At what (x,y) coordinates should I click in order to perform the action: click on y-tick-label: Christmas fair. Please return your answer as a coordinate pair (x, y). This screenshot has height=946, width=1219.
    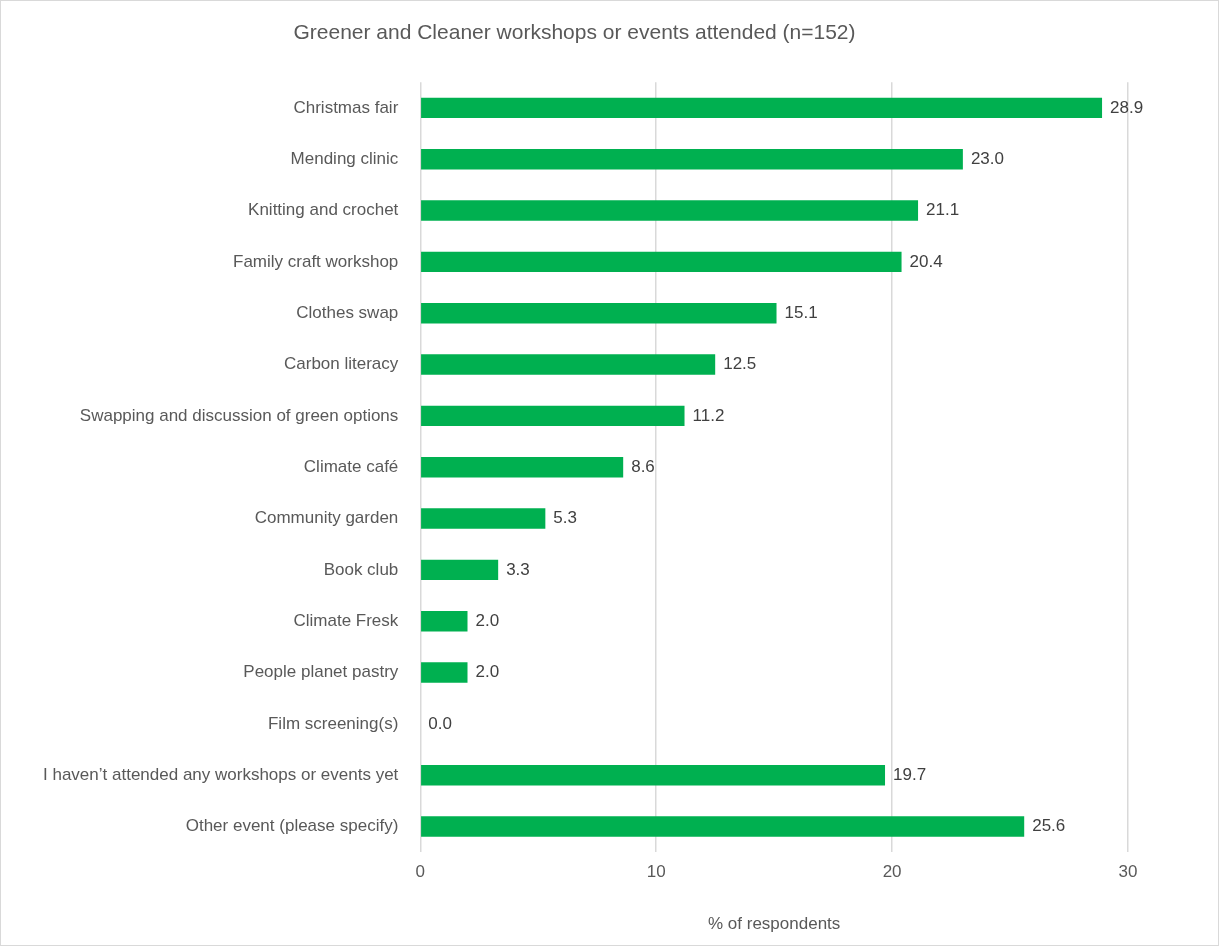
    Looking at the image, I should click on (346, 107).